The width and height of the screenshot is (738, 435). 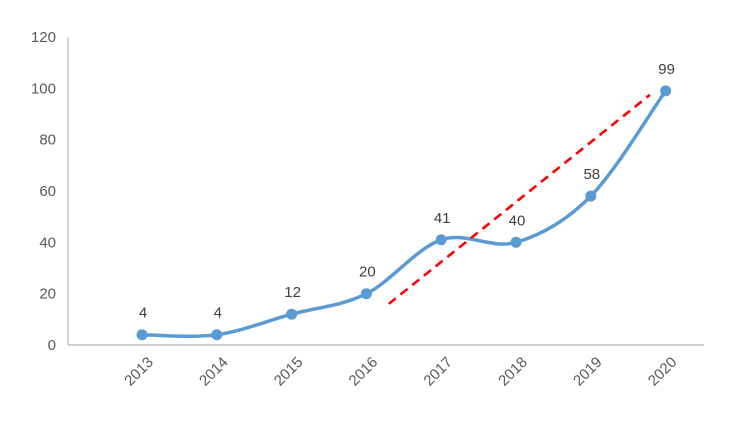 What do you see at coordinates (438, 372) in the screenshot?
I see `x-tick-label: 2017` at bounding box center [438, 372].